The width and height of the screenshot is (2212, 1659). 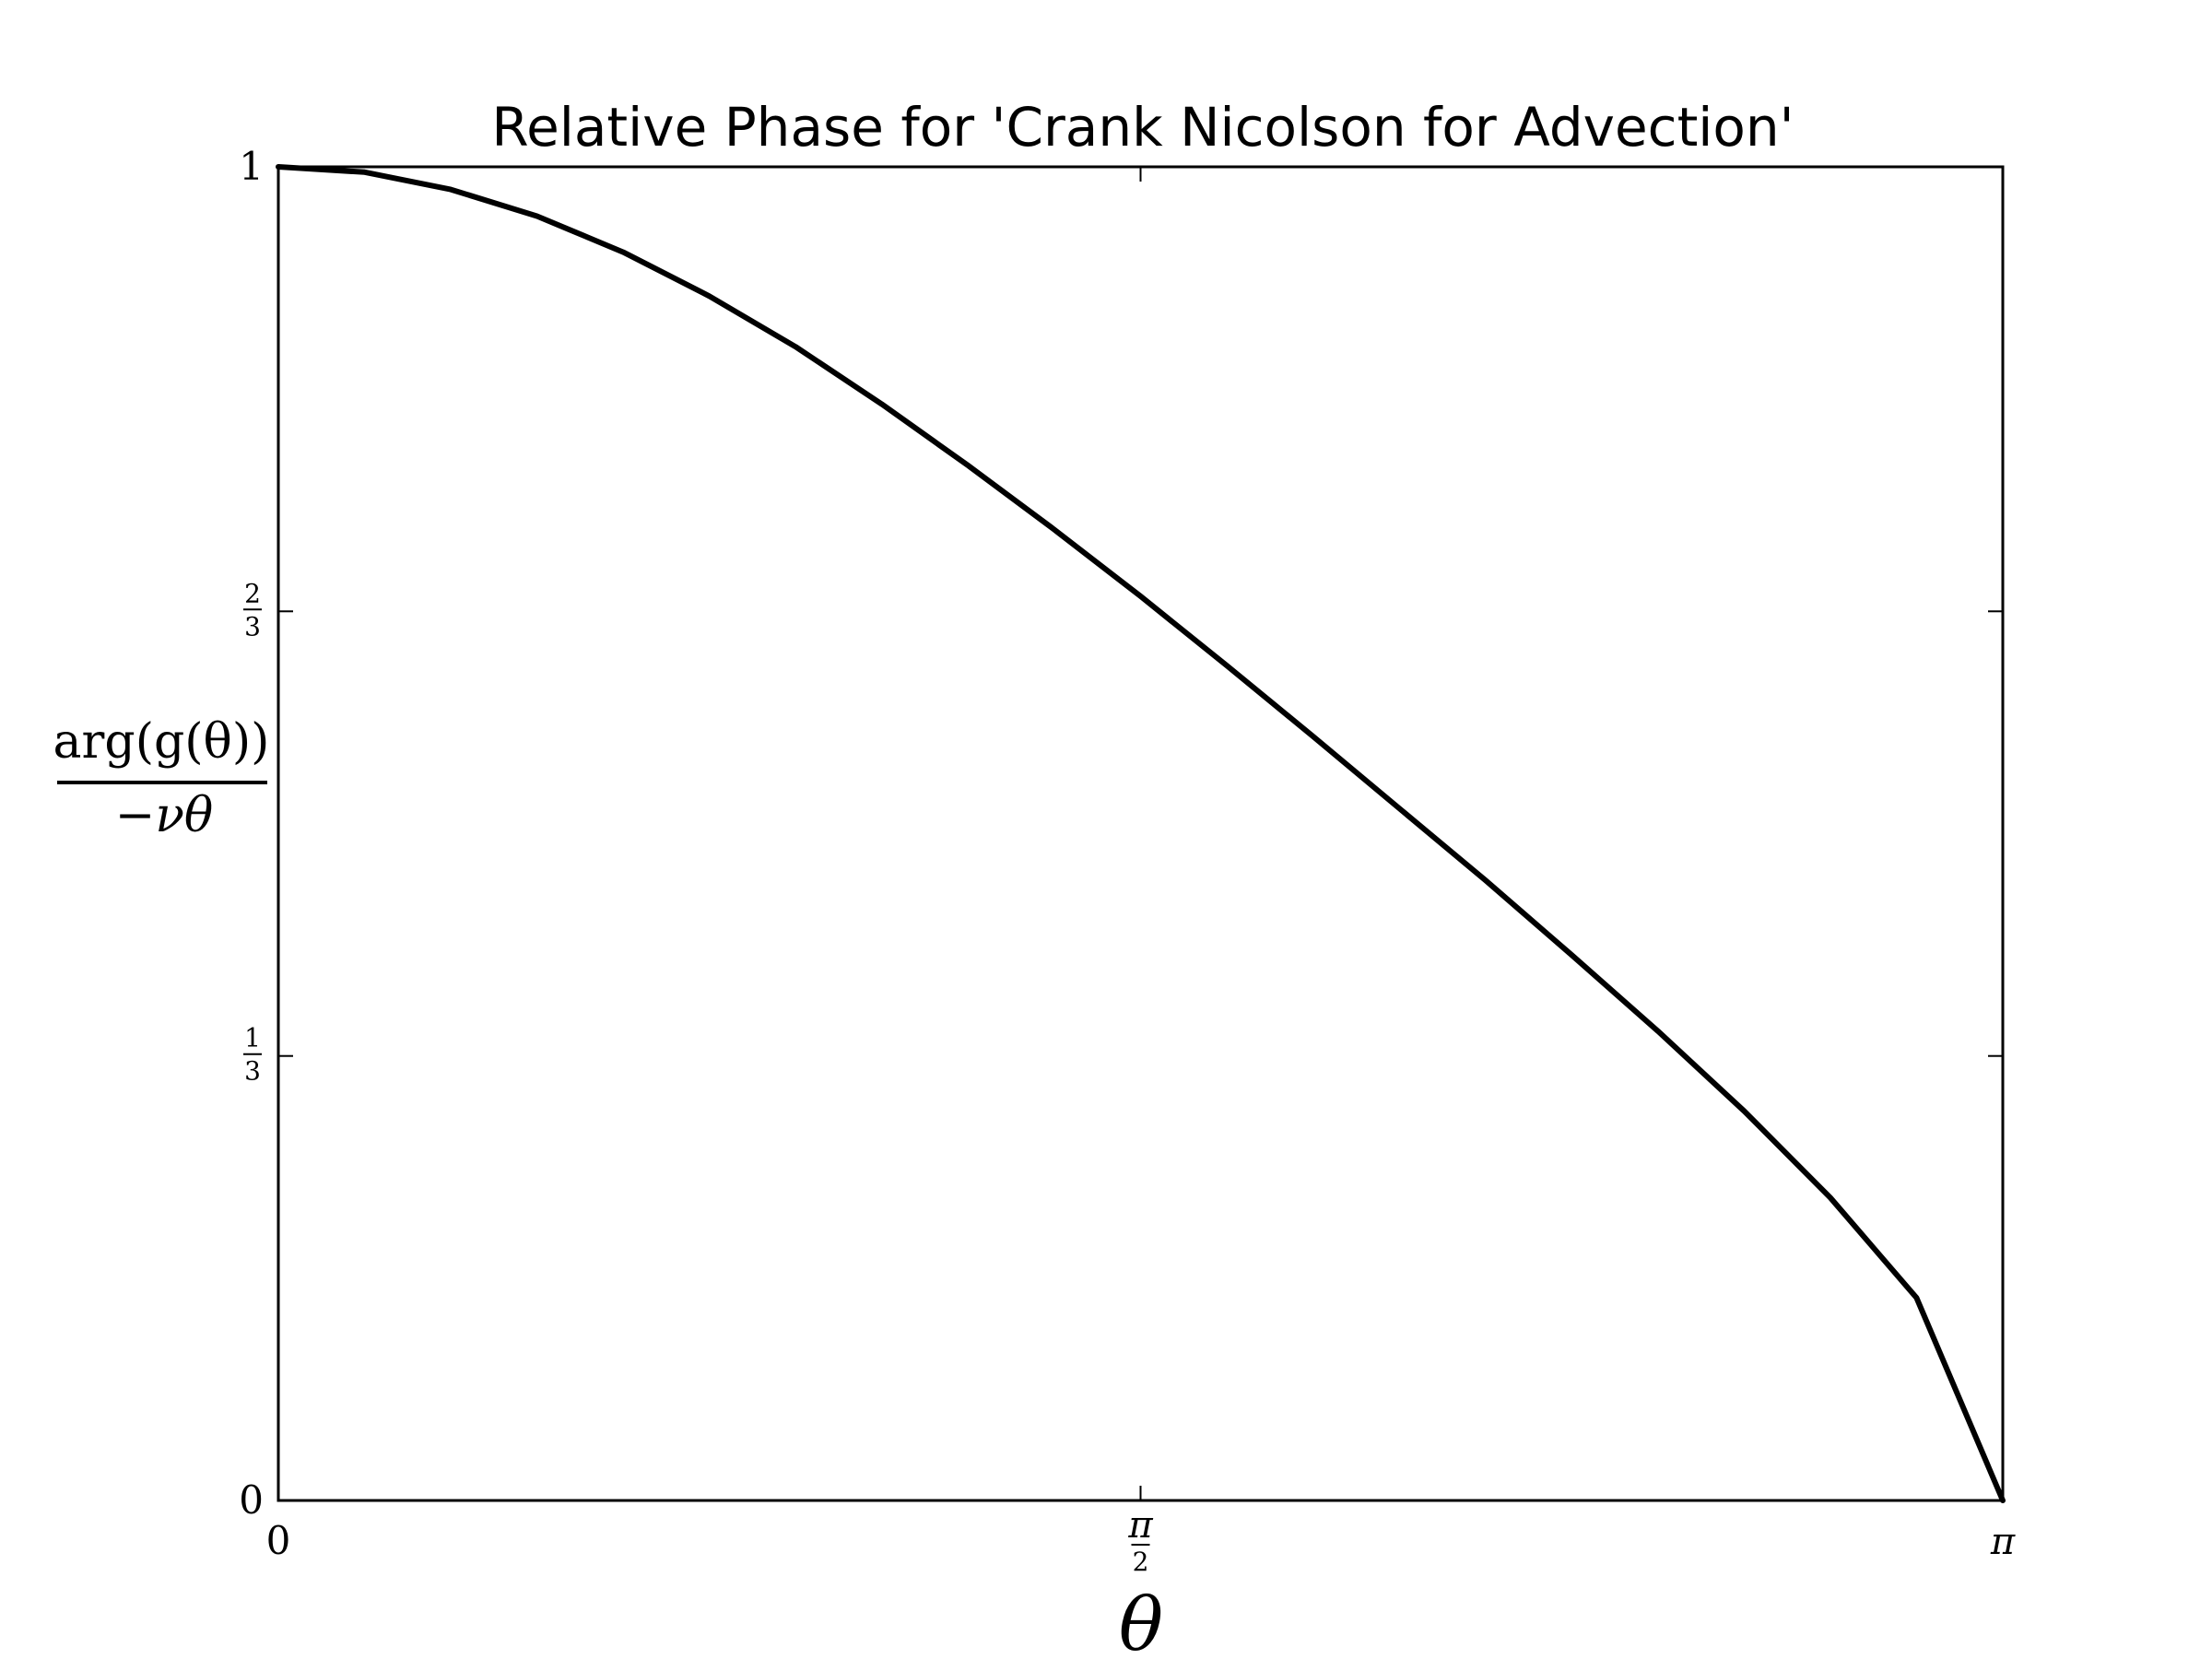 What do you see at coordinates (1140, 1525) in the screenshot?
I see `x-tick-2-label-numerator: π` at bounding box center [1140, 1525].